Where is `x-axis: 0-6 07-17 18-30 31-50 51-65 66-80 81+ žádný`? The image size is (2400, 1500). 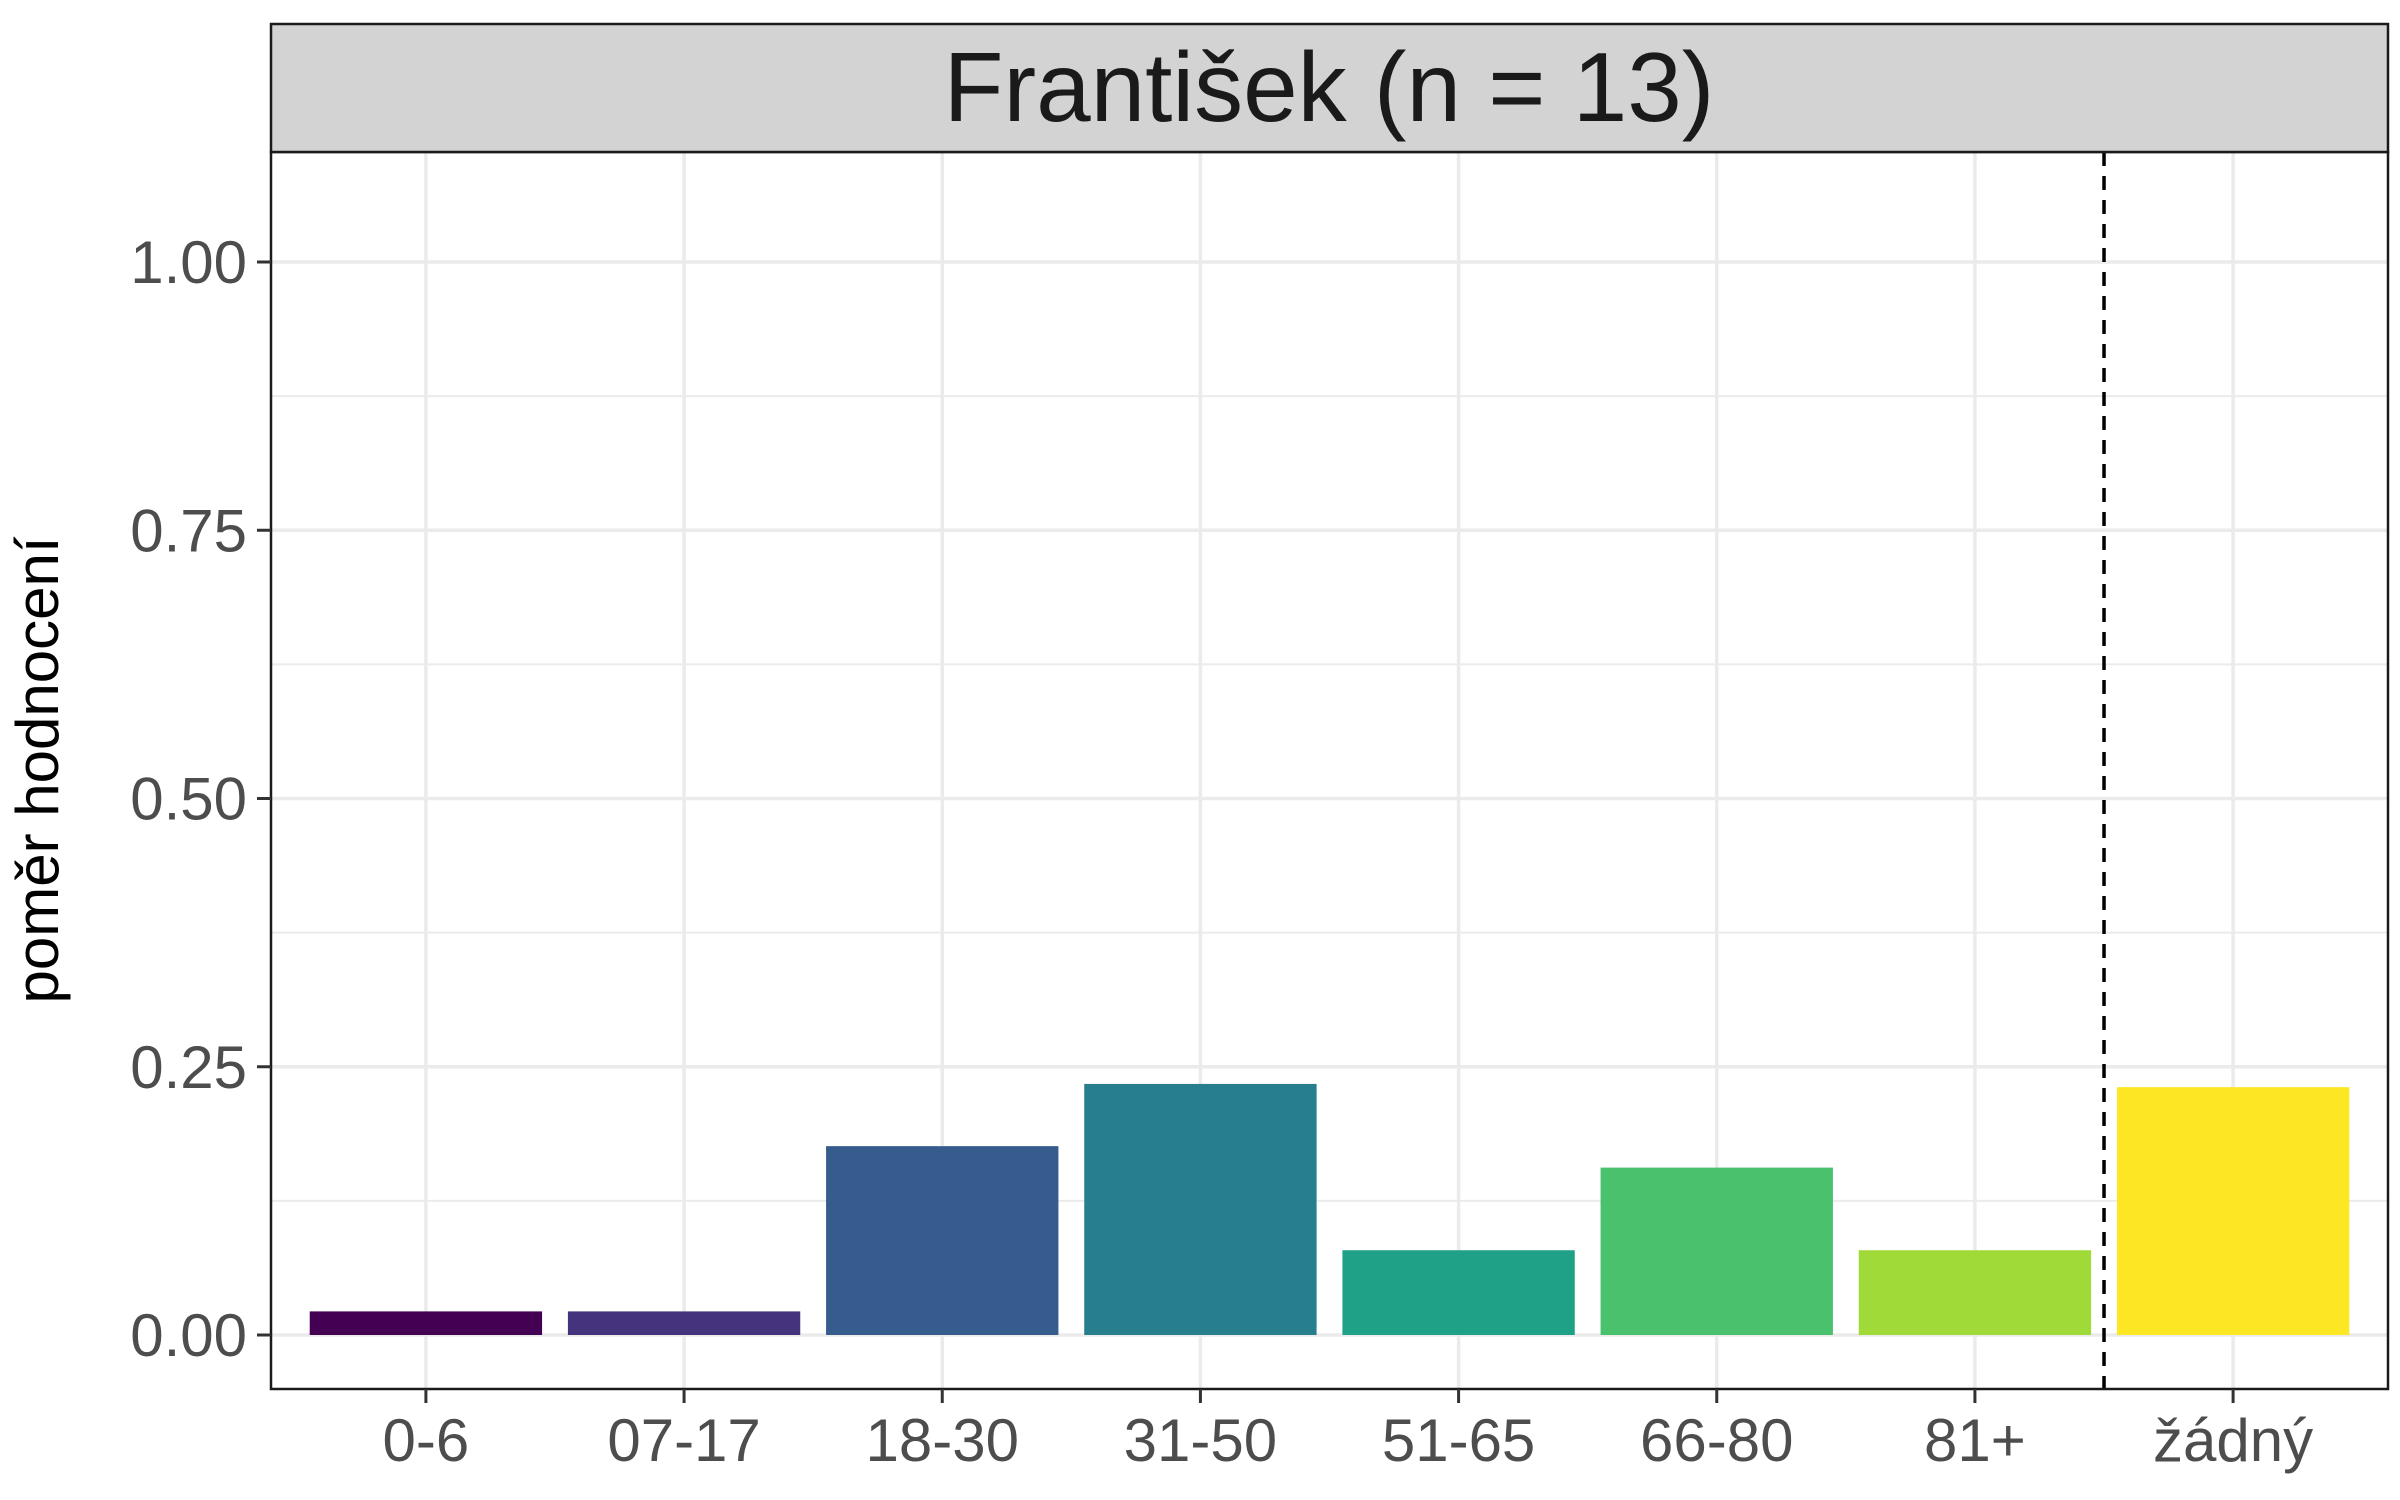 x-axis: 0-6 07-17 18-30 31-50 51-65 66-80 81+ žádný is located at coordinates (1348, 1431).